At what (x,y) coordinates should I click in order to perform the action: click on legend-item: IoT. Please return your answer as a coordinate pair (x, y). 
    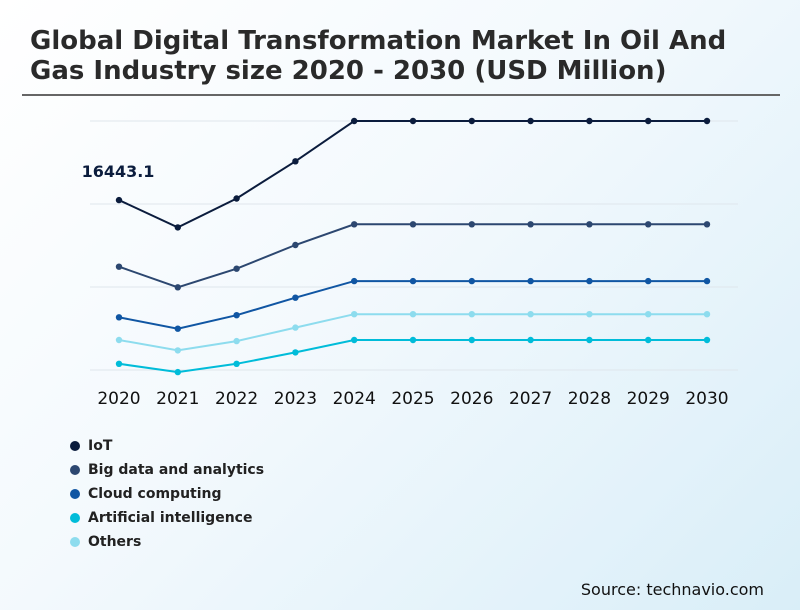
    Looking at the image, I should click on (167, 446).